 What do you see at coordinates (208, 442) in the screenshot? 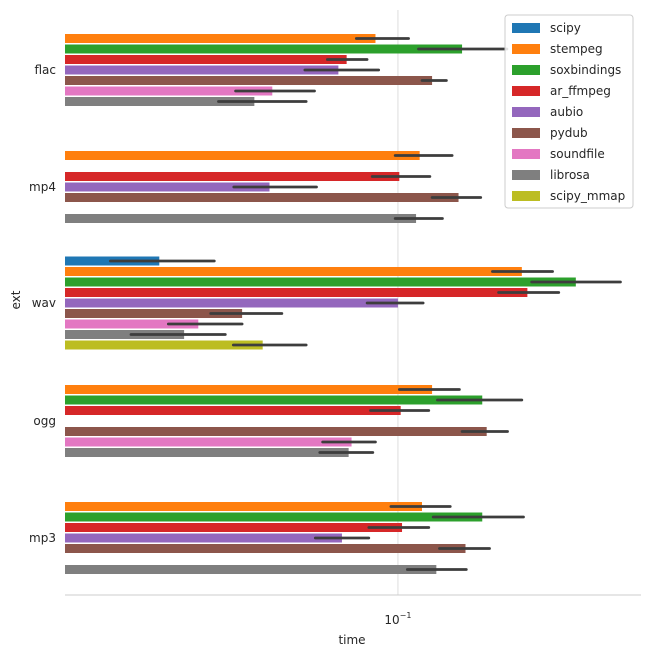
I see `bar-soundfile-ogg` at bounding box center [208, 442].